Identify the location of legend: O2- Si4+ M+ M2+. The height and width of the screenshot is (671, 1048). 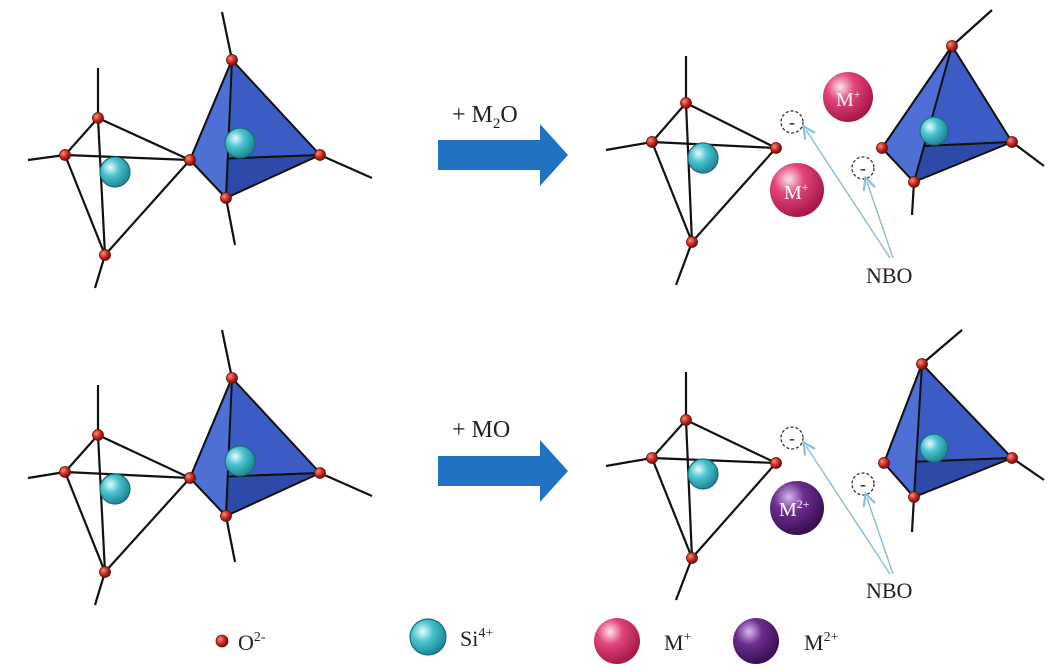
(527, 641).